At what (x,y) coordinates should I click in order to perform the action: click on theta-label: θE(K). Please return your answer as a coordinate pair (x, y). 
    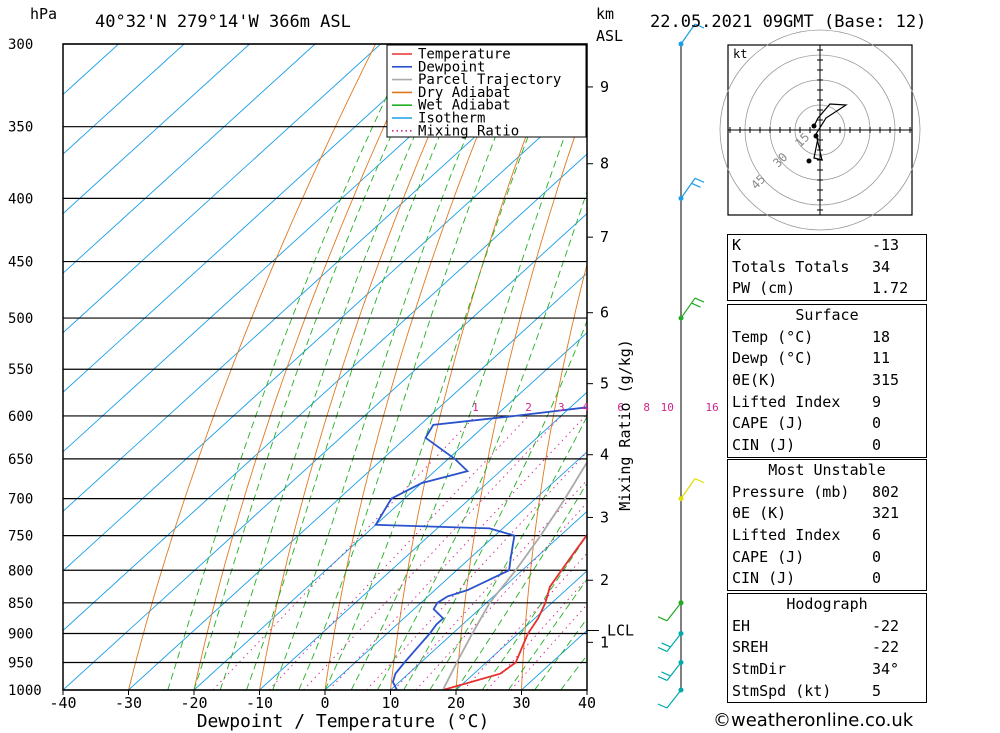
    Looking at the image, I should click on (755, 380).